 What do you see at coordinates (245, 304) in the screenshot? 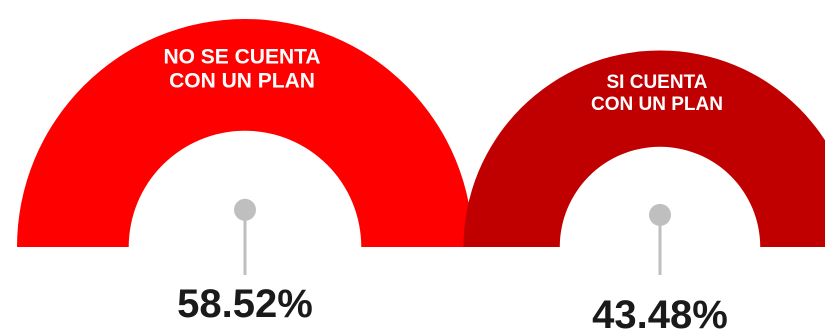
I see `value-label-no-plan: 58.52%` at bounding box center [245, 304].